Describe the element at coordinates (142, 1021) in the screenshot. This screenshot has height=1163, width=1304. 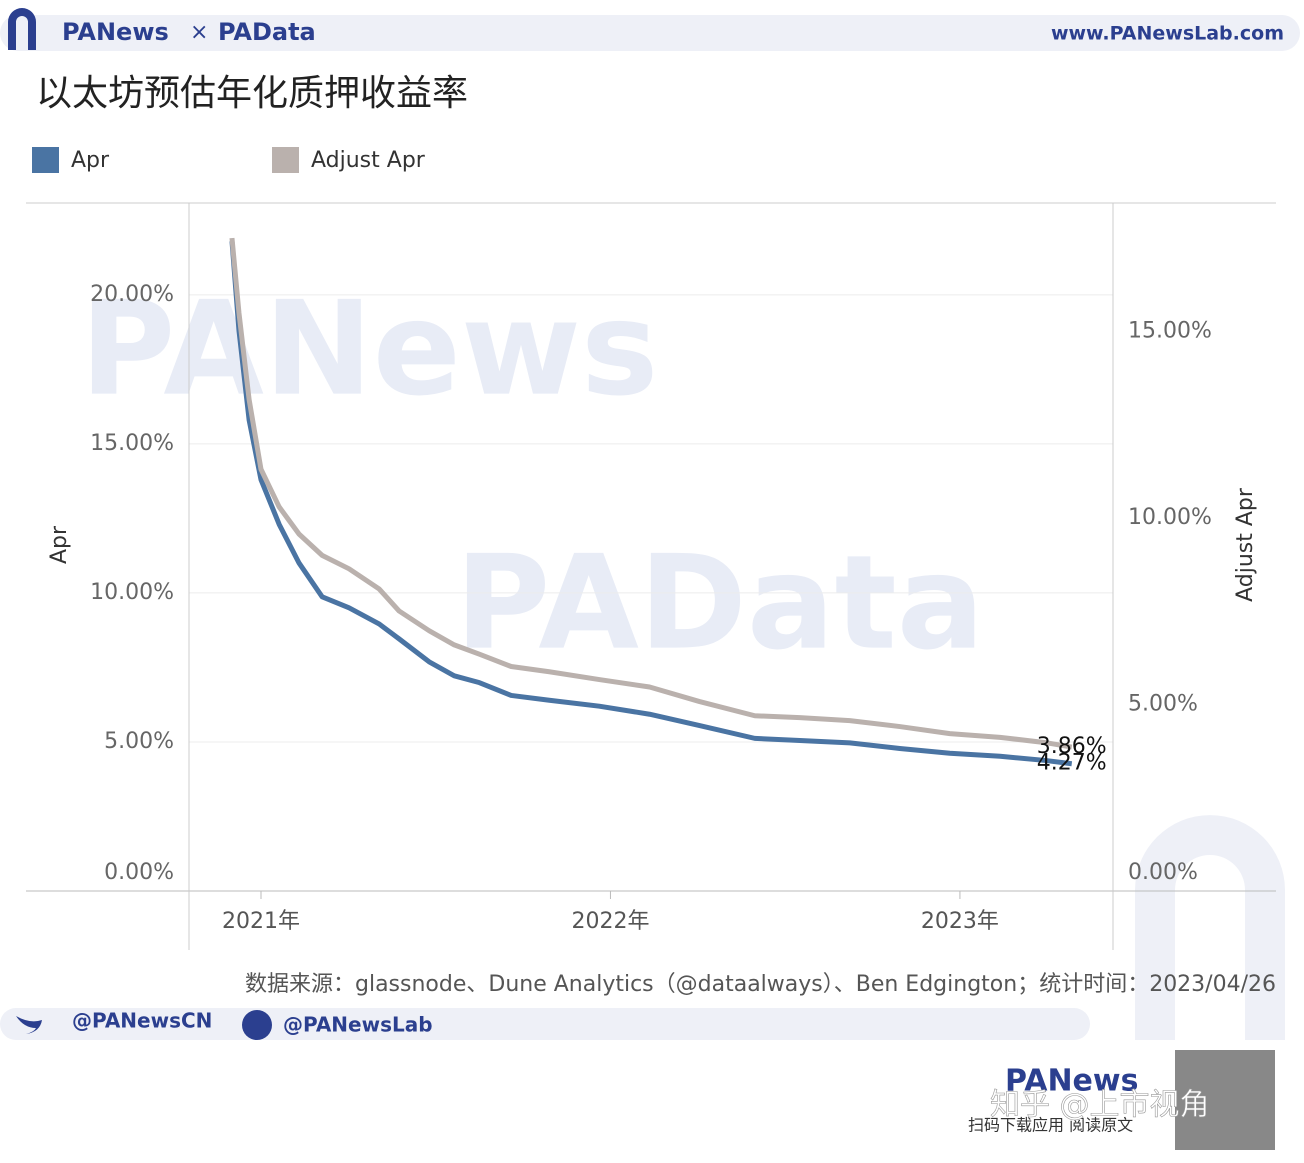
I see `twitter: @PANewsCN` at that location.